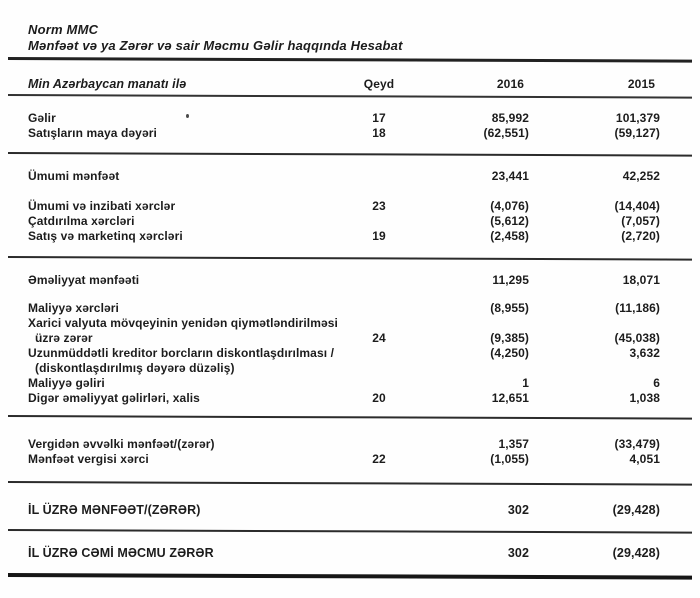 This screenshot has height=598, width=700. What do you see at coordinates (640, 236) in the screenshot?
I see `row-value-2015: (2,720)` at bounding box center [640, 236].